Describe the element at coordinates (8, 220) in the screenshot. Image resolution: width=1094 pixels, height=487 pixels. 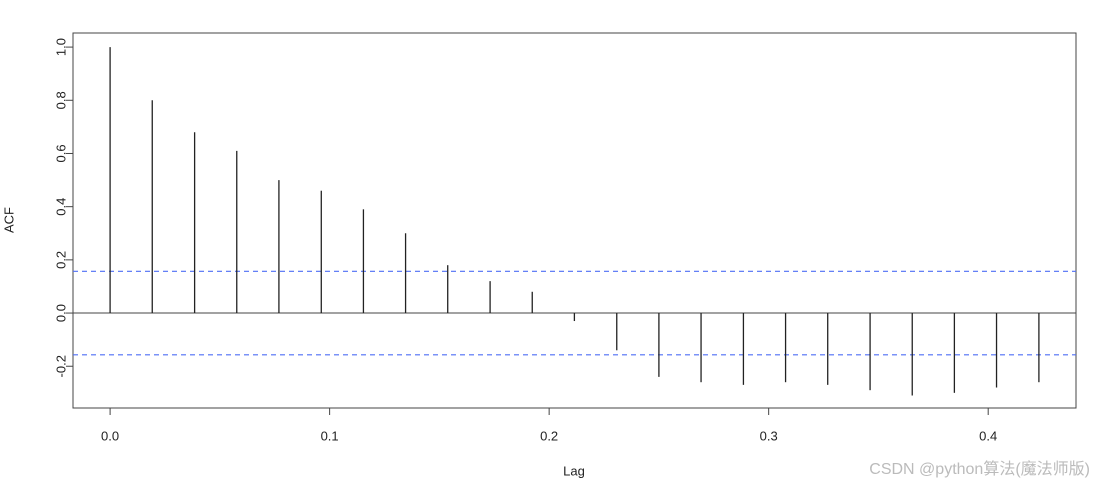
I see `y-axis-label: ACF` at that location.